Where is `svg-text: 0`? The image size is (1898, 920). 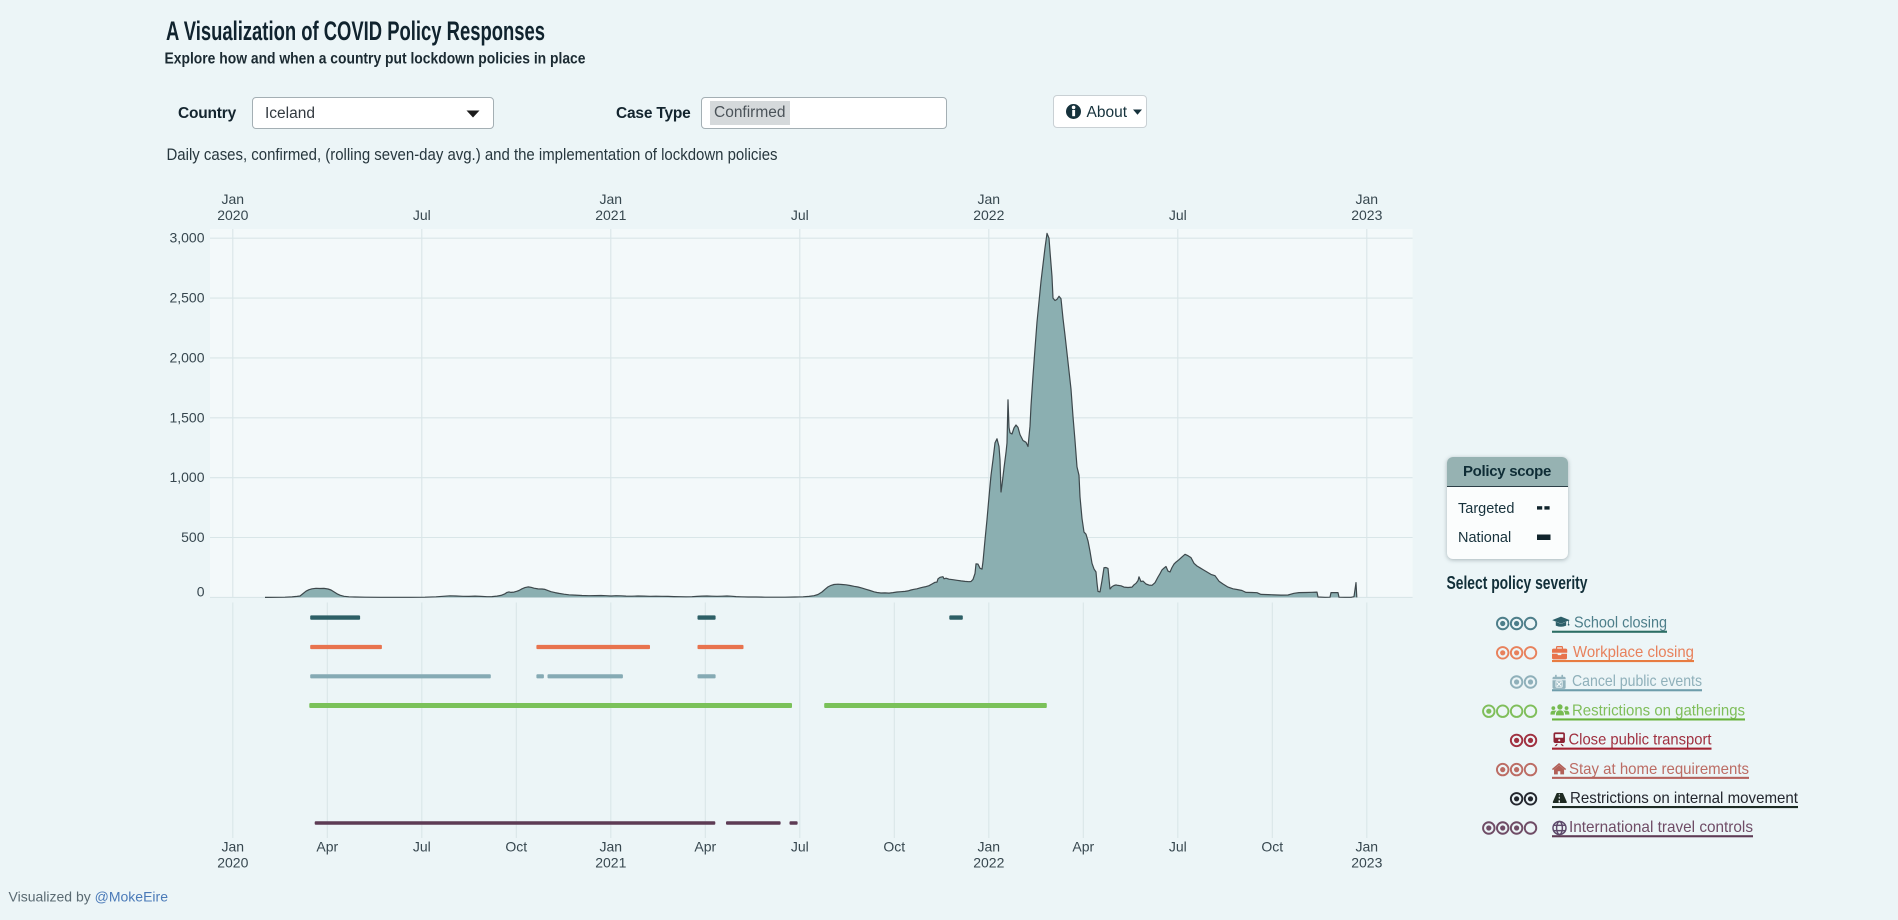 svg-text: 0 is located at coordinates (201, 592).